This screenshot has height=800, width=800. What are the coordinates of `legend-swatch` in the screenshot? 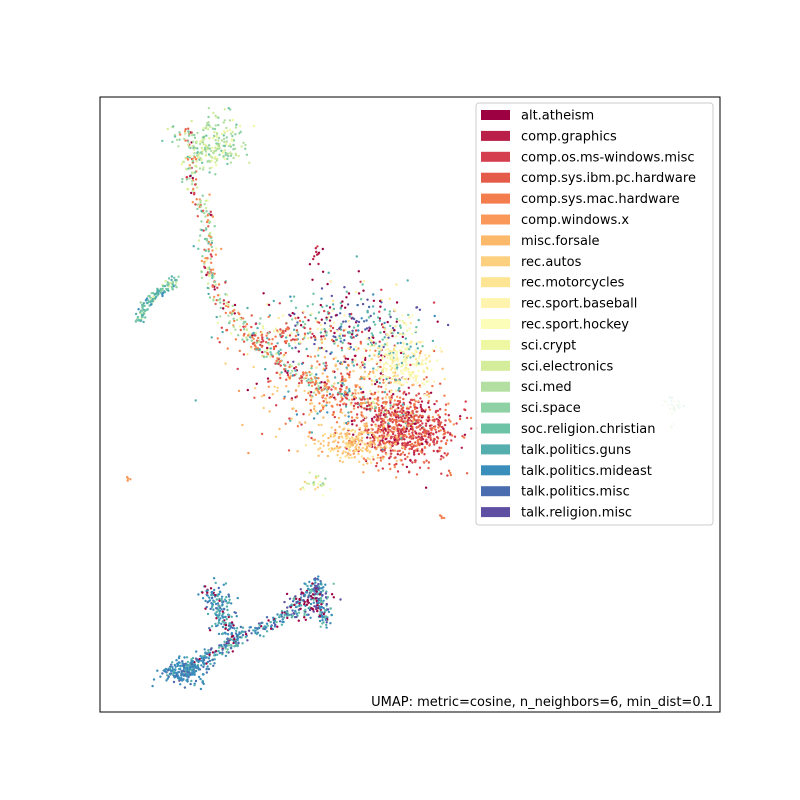 It's located at (495, 303).